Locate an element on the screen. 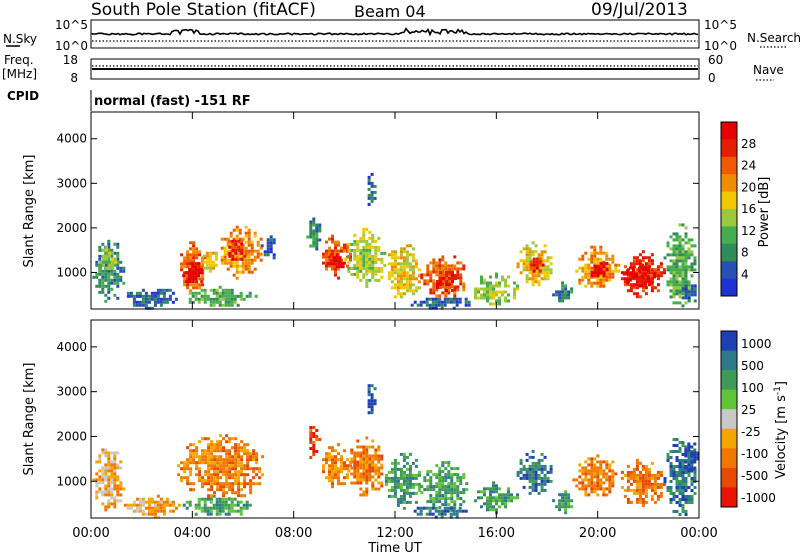 Image resolution: width=800 pixels, height=554 pixels. power-ytick-label: 2000 is located at coordinates (71, 228).